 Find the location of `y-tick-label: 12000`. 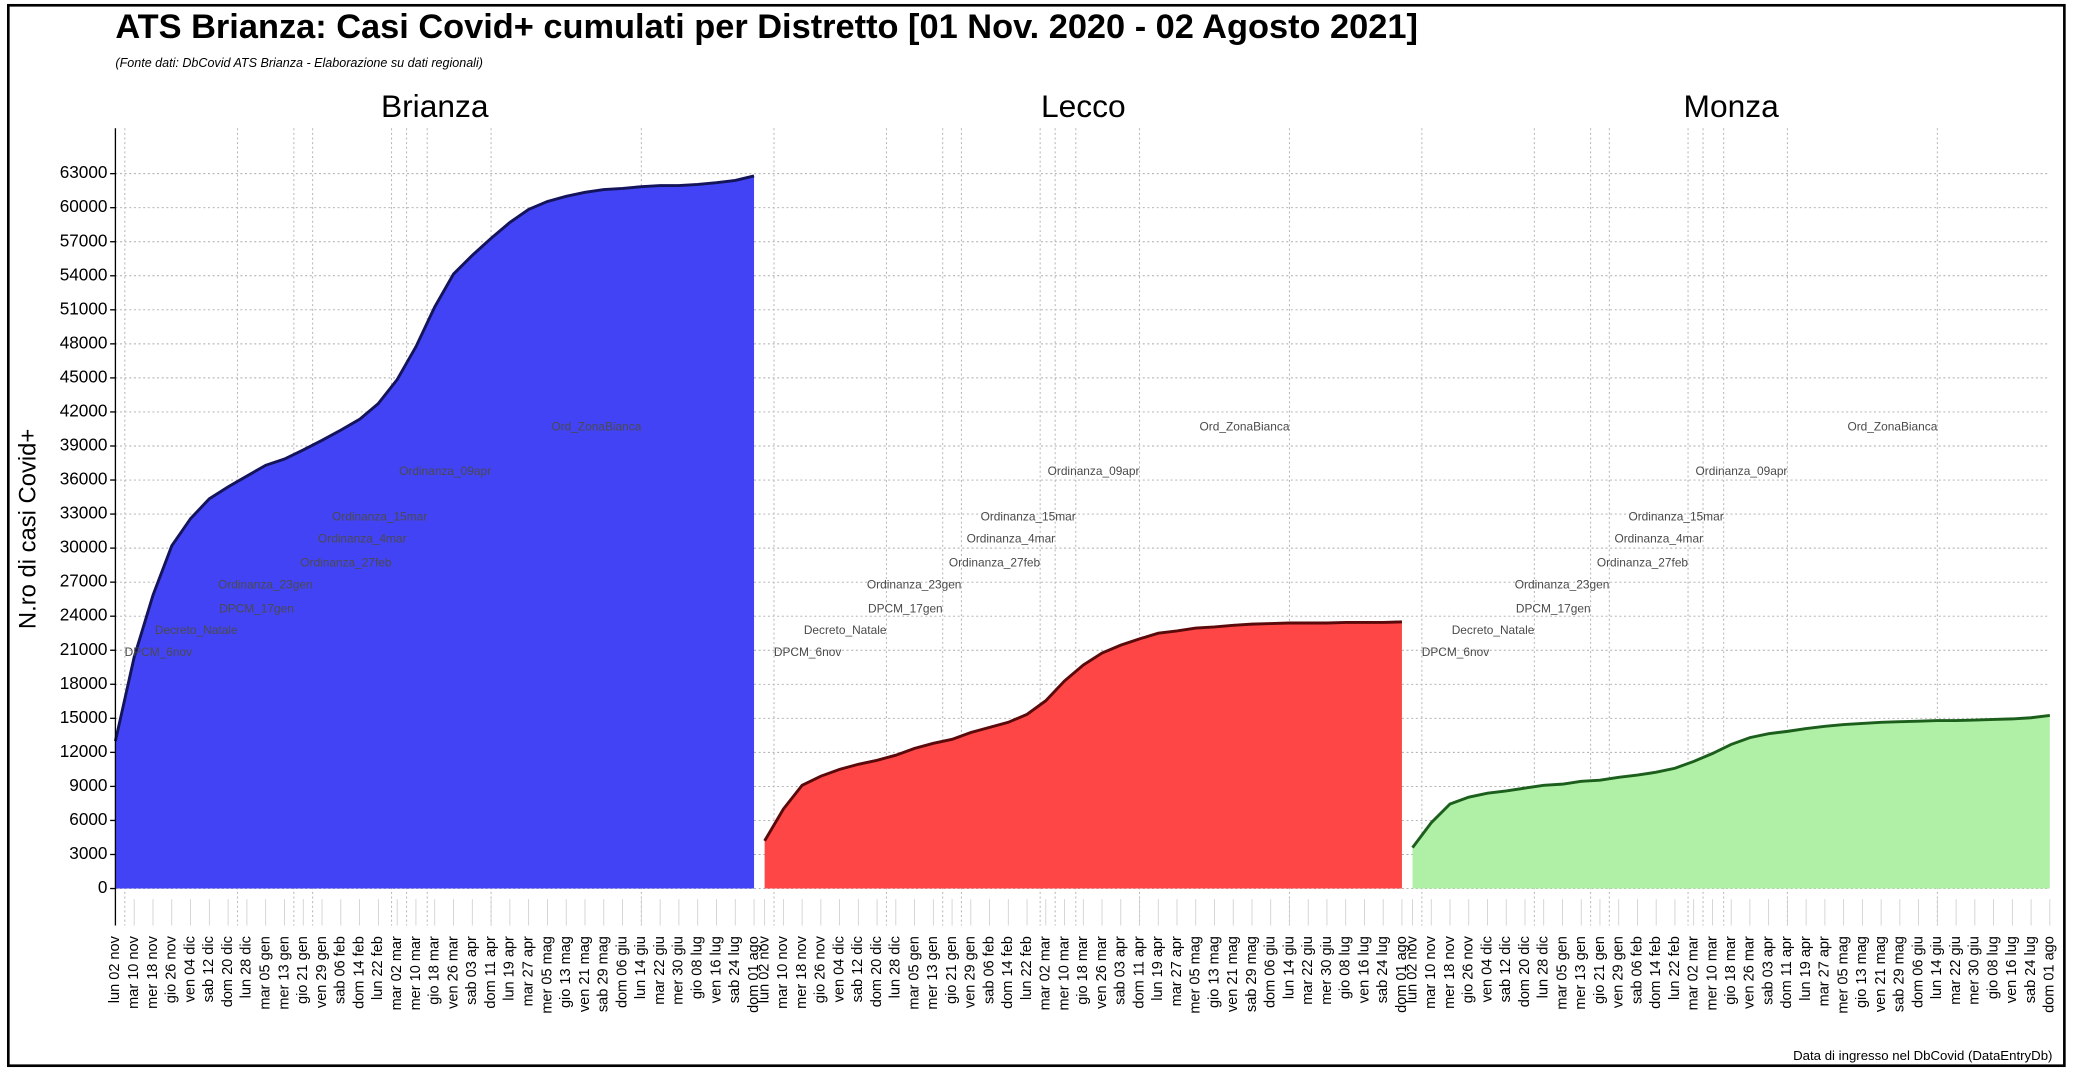

y-tick-label: 12000 is located at coordinates (84, 751).